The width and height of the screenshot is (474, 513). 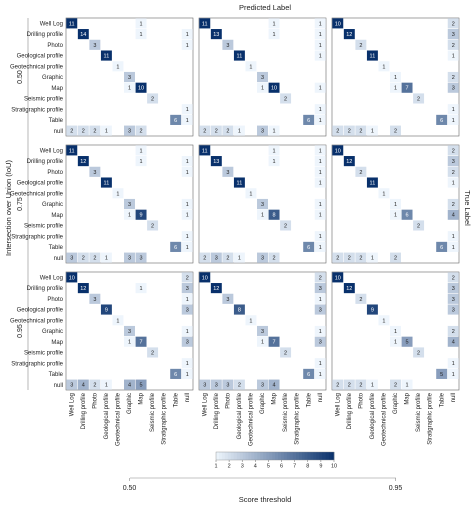 What do you see at coordinates (453, 216) in the screenshot?
I see `cell-label: 4` at bounding box center [453, 216].